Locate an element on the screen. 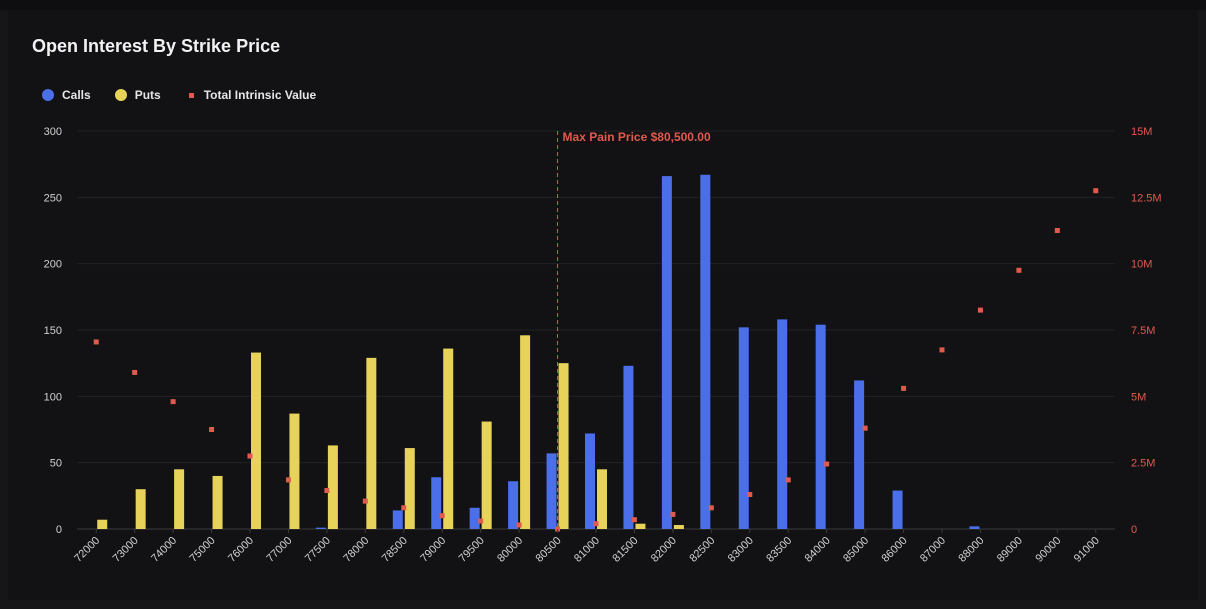 This screenshot has height=609, width=1206. x-tick-label: 77000 is located at coordinates (279, 550).